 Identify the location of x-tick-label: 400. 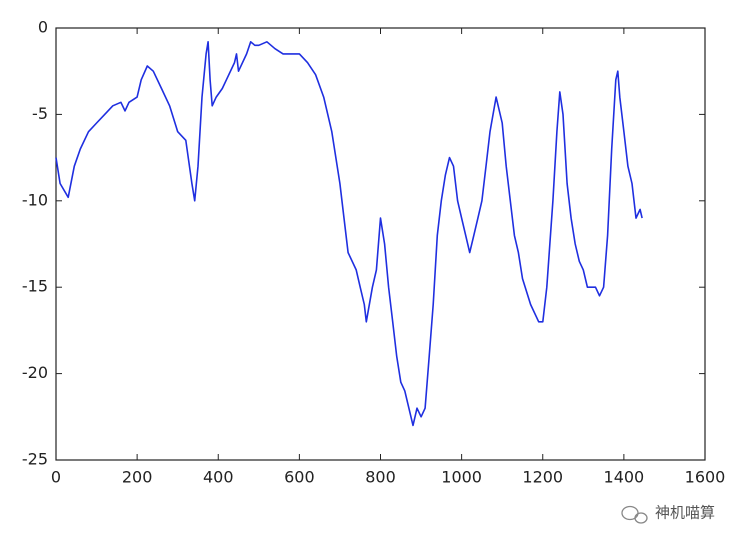
(218, 477).